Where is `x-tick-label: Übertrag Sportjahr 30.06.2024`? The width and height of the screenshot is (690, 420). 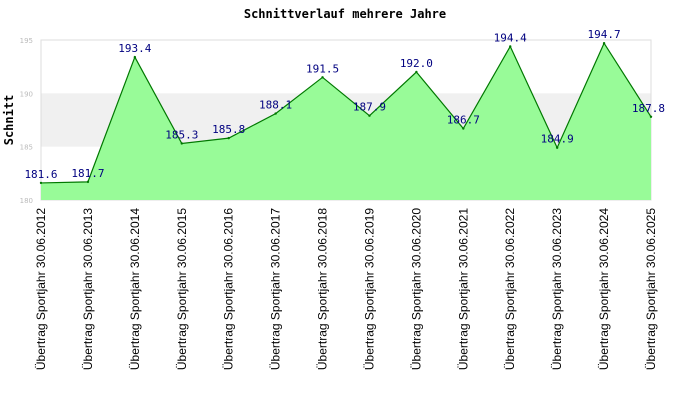 x-tick-label: Übertrag Sportjahr 30.06.2024 is located at coordinates (604, 289).